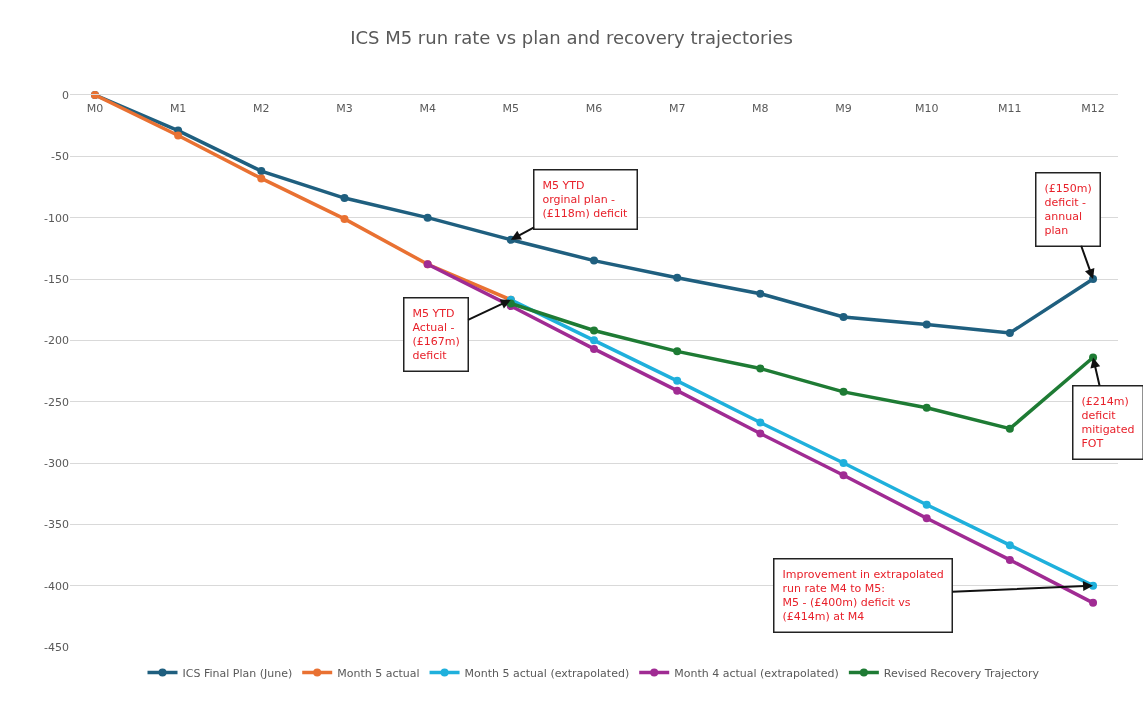  What do you see at coordinates (926, 108) in the screenshot?
I see `x-tick-label: M10` at bounding box center [926, 108].